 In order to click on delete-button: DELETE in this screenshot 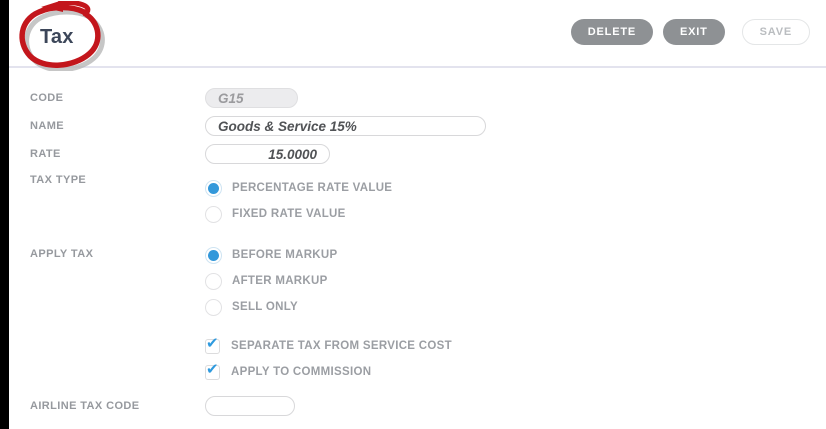, I will do `click(611, 32)`.